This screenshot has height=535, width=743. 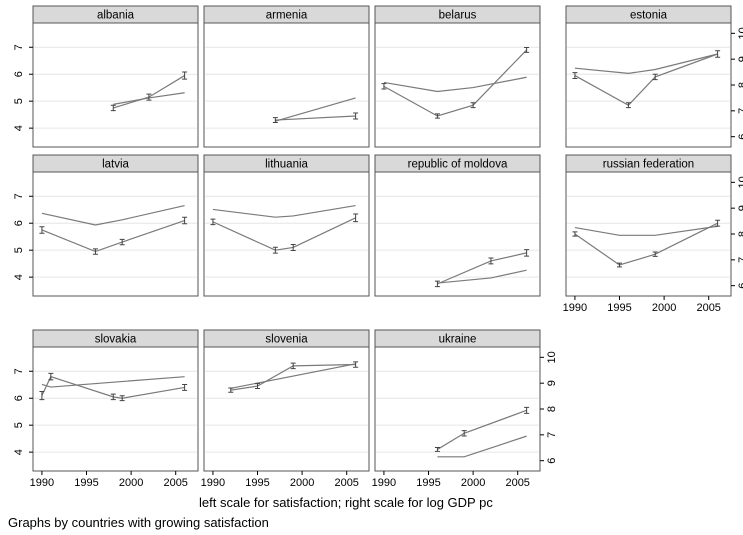 What do you see at coordinates (646, 63) in the screenshot?
I see `log-gdp-line-estonia` at bounding box center [646, 63].